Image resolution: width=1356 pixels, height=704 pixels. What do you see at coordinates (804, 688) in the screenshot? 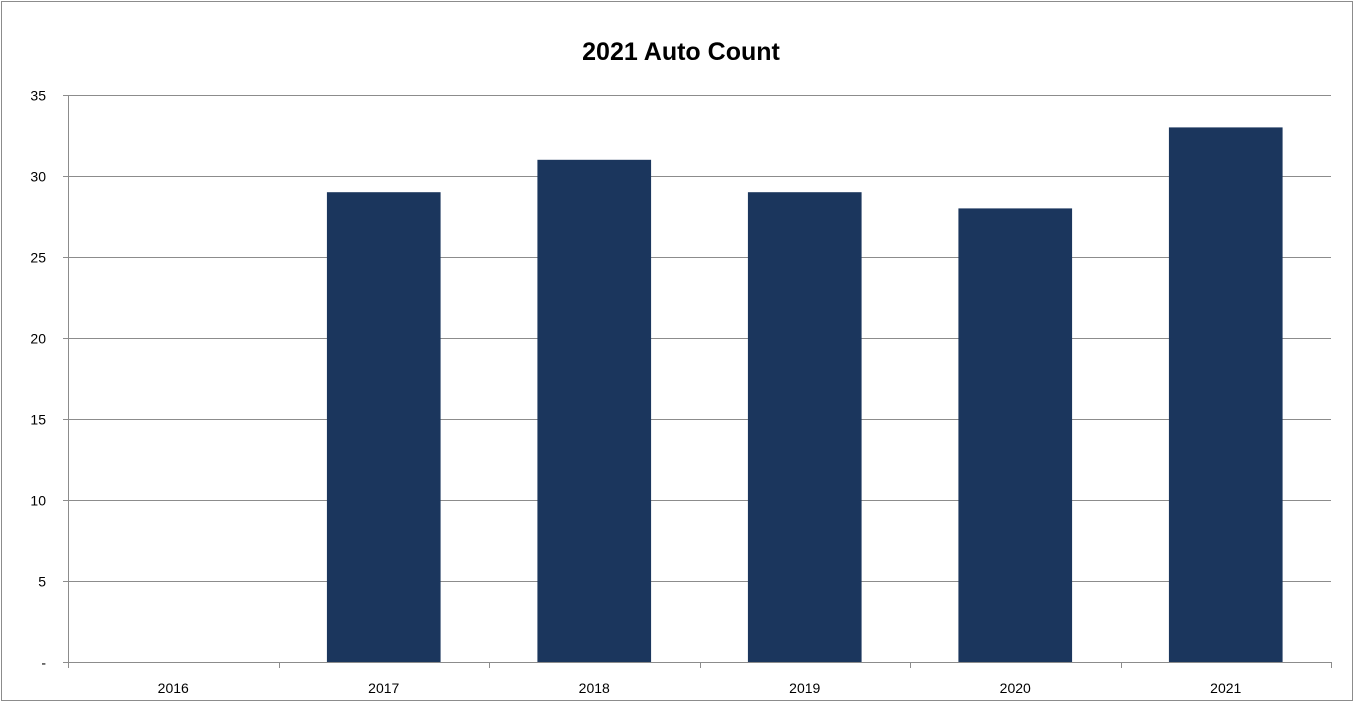
I see `x-tick-label: 2019` at bounding box center [804, 688].